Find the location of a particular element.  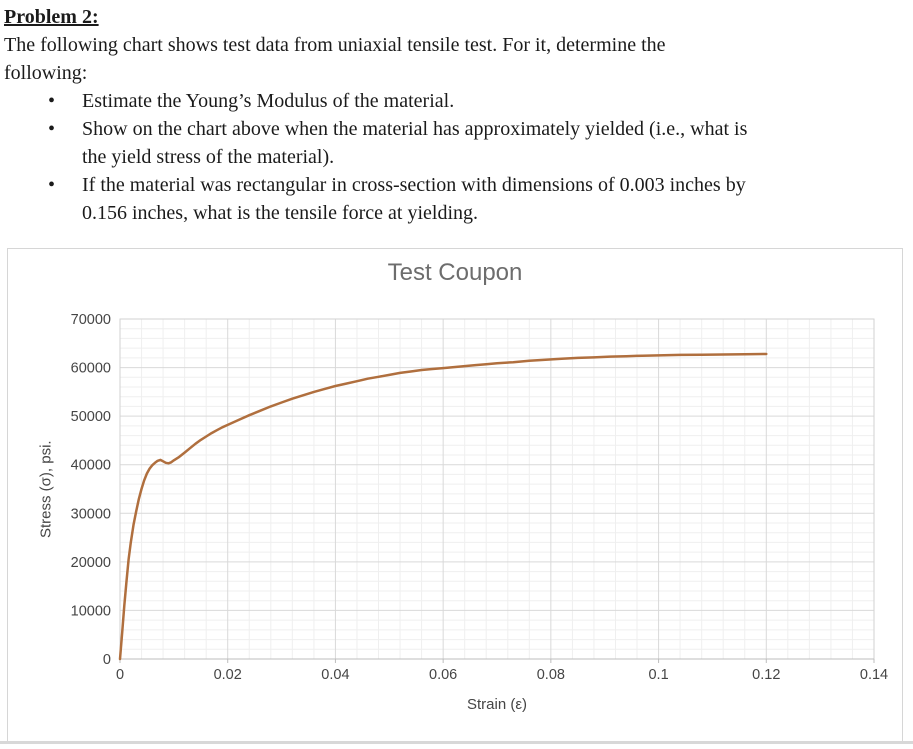

y-tick-label: 20000 is located at coordinates (91, 563).